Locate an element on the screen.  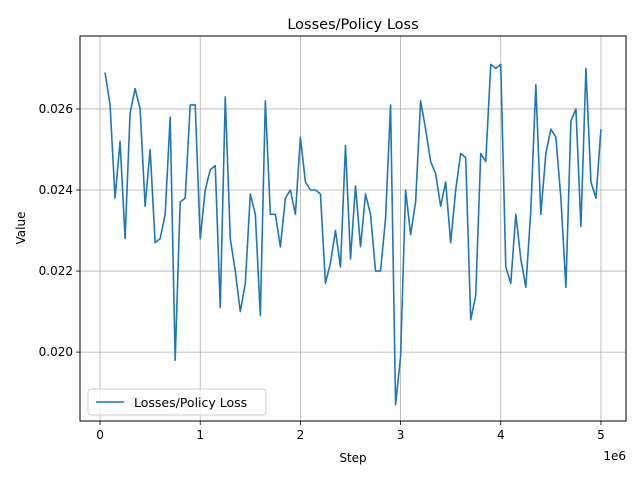
y-tick-label: 0.024 is located at coordinates (56, 190).